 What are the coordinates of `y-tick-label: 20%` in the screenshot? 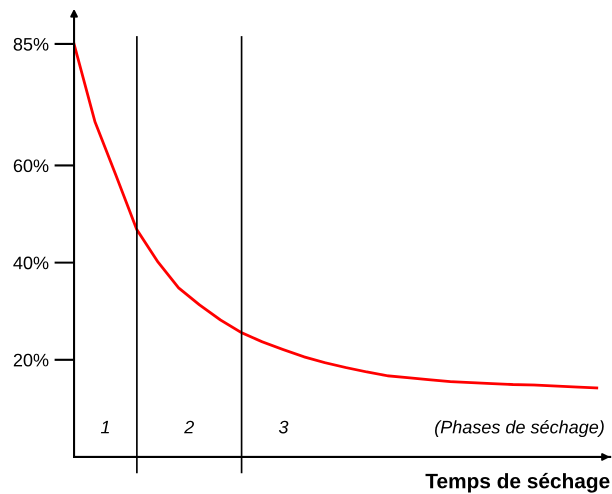 It's located at (31, 360).